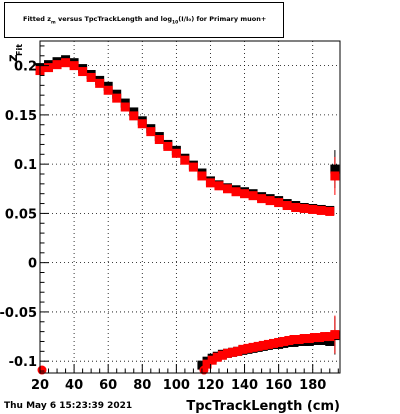 The height and width of the screenshot is (414, 400). I want to click on x-tick-label: 60, so click(108, 385).